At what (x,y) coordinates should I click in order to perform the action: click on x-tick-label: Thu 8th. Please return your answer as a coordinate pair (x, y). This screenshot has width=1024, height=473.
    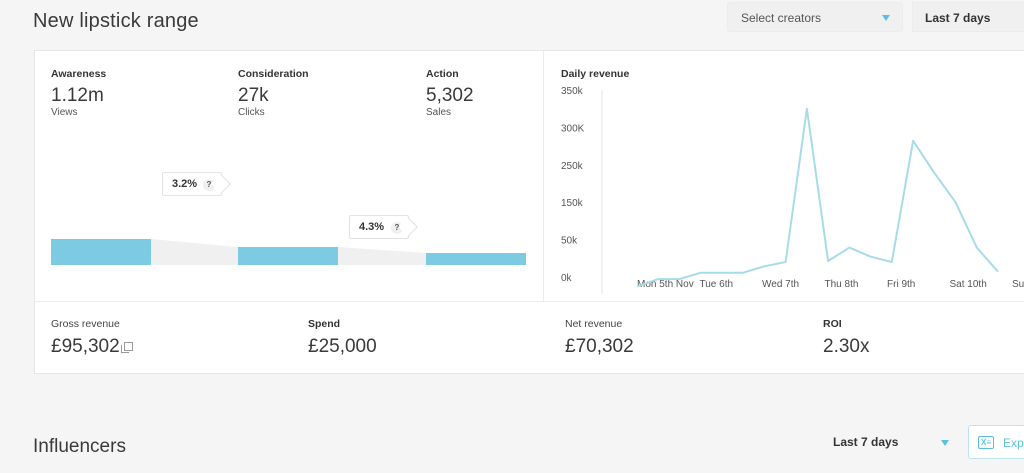
    Looking at the image, I should click on (842, 284).